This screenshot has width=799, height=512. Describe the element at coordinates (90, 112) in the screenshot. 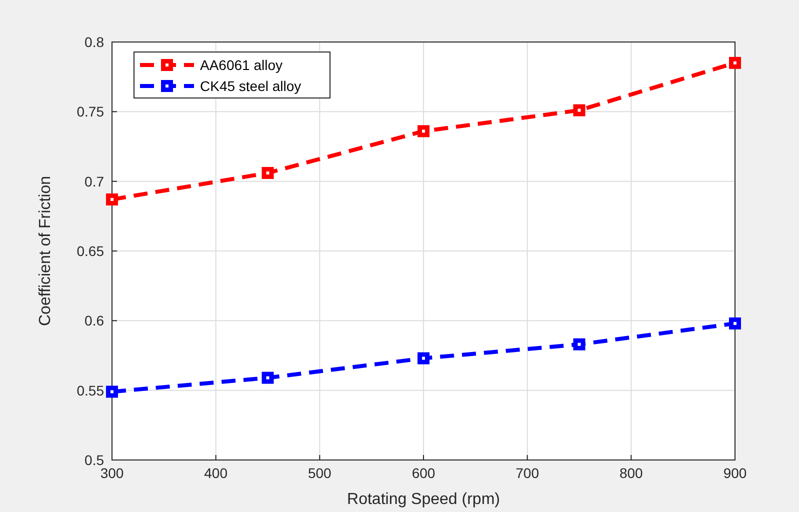

I see `y-tick-label: 0.75` at that location.